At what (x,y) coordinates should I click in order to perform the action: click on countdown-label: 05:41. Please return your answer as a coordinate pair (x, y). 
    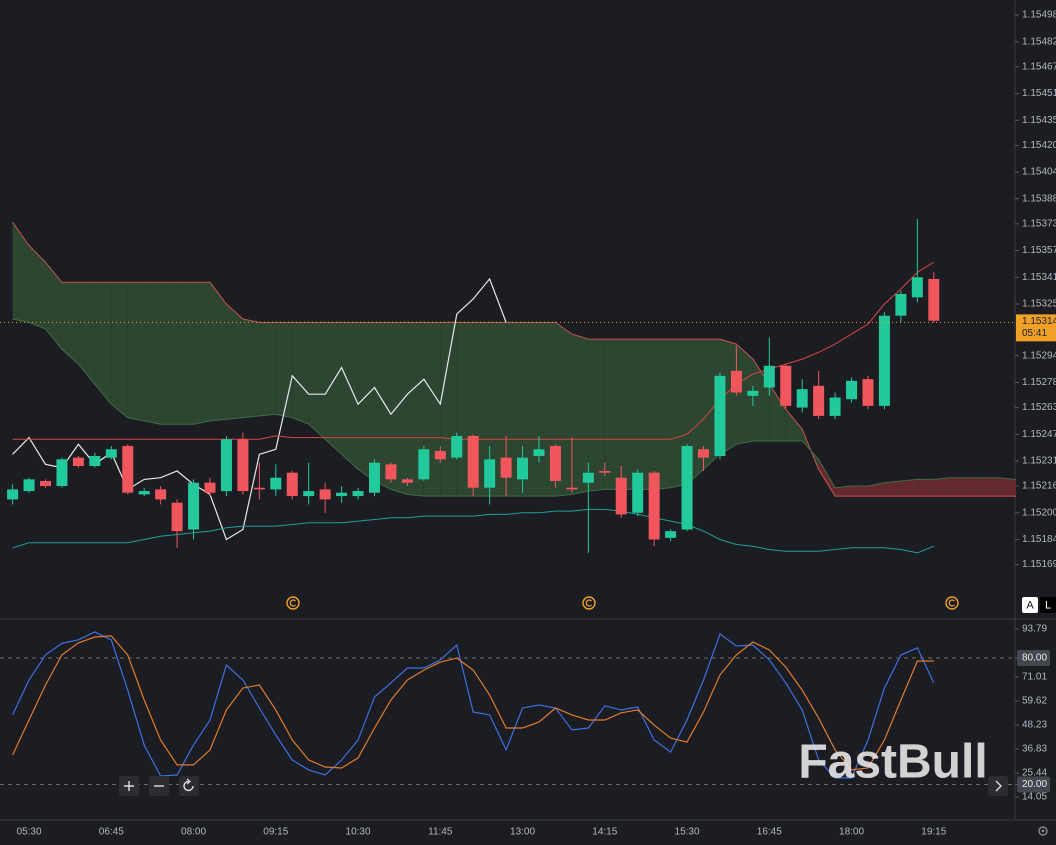
    Looking at the image, I should click on (1034, 333).